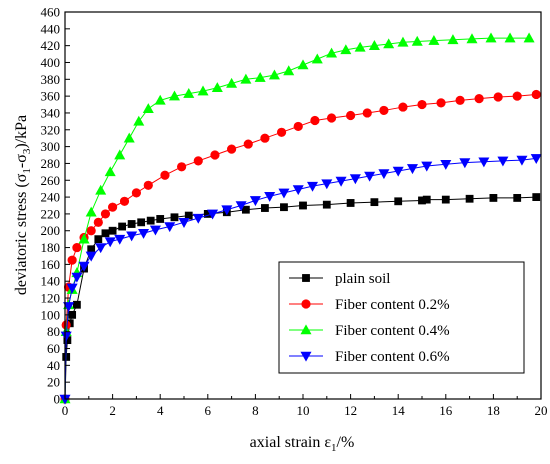 The image size is (550, 464). Describe the element at coordinates (302, 444) in the screenshot. I see `x-axis-title: axial strain ε1/%` at that location.